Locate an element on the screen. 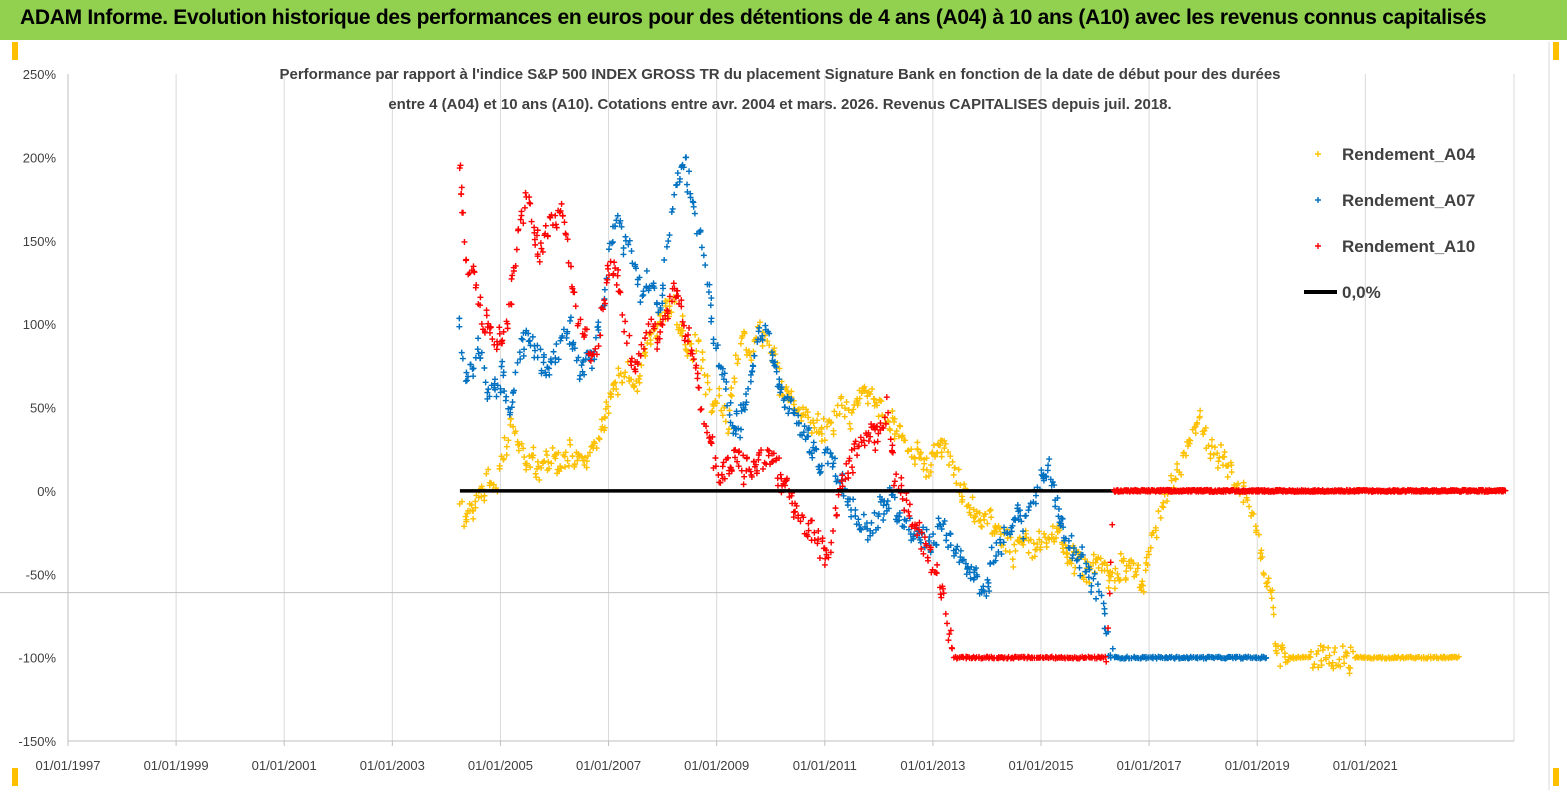  y-tick-label: -50% is located at coordinates (41, 574).